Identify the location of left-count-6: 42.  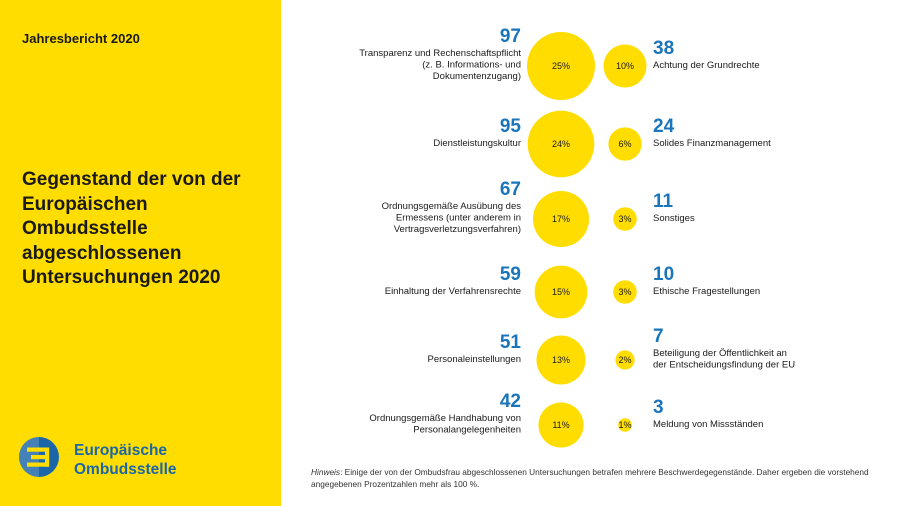
(510, 401).